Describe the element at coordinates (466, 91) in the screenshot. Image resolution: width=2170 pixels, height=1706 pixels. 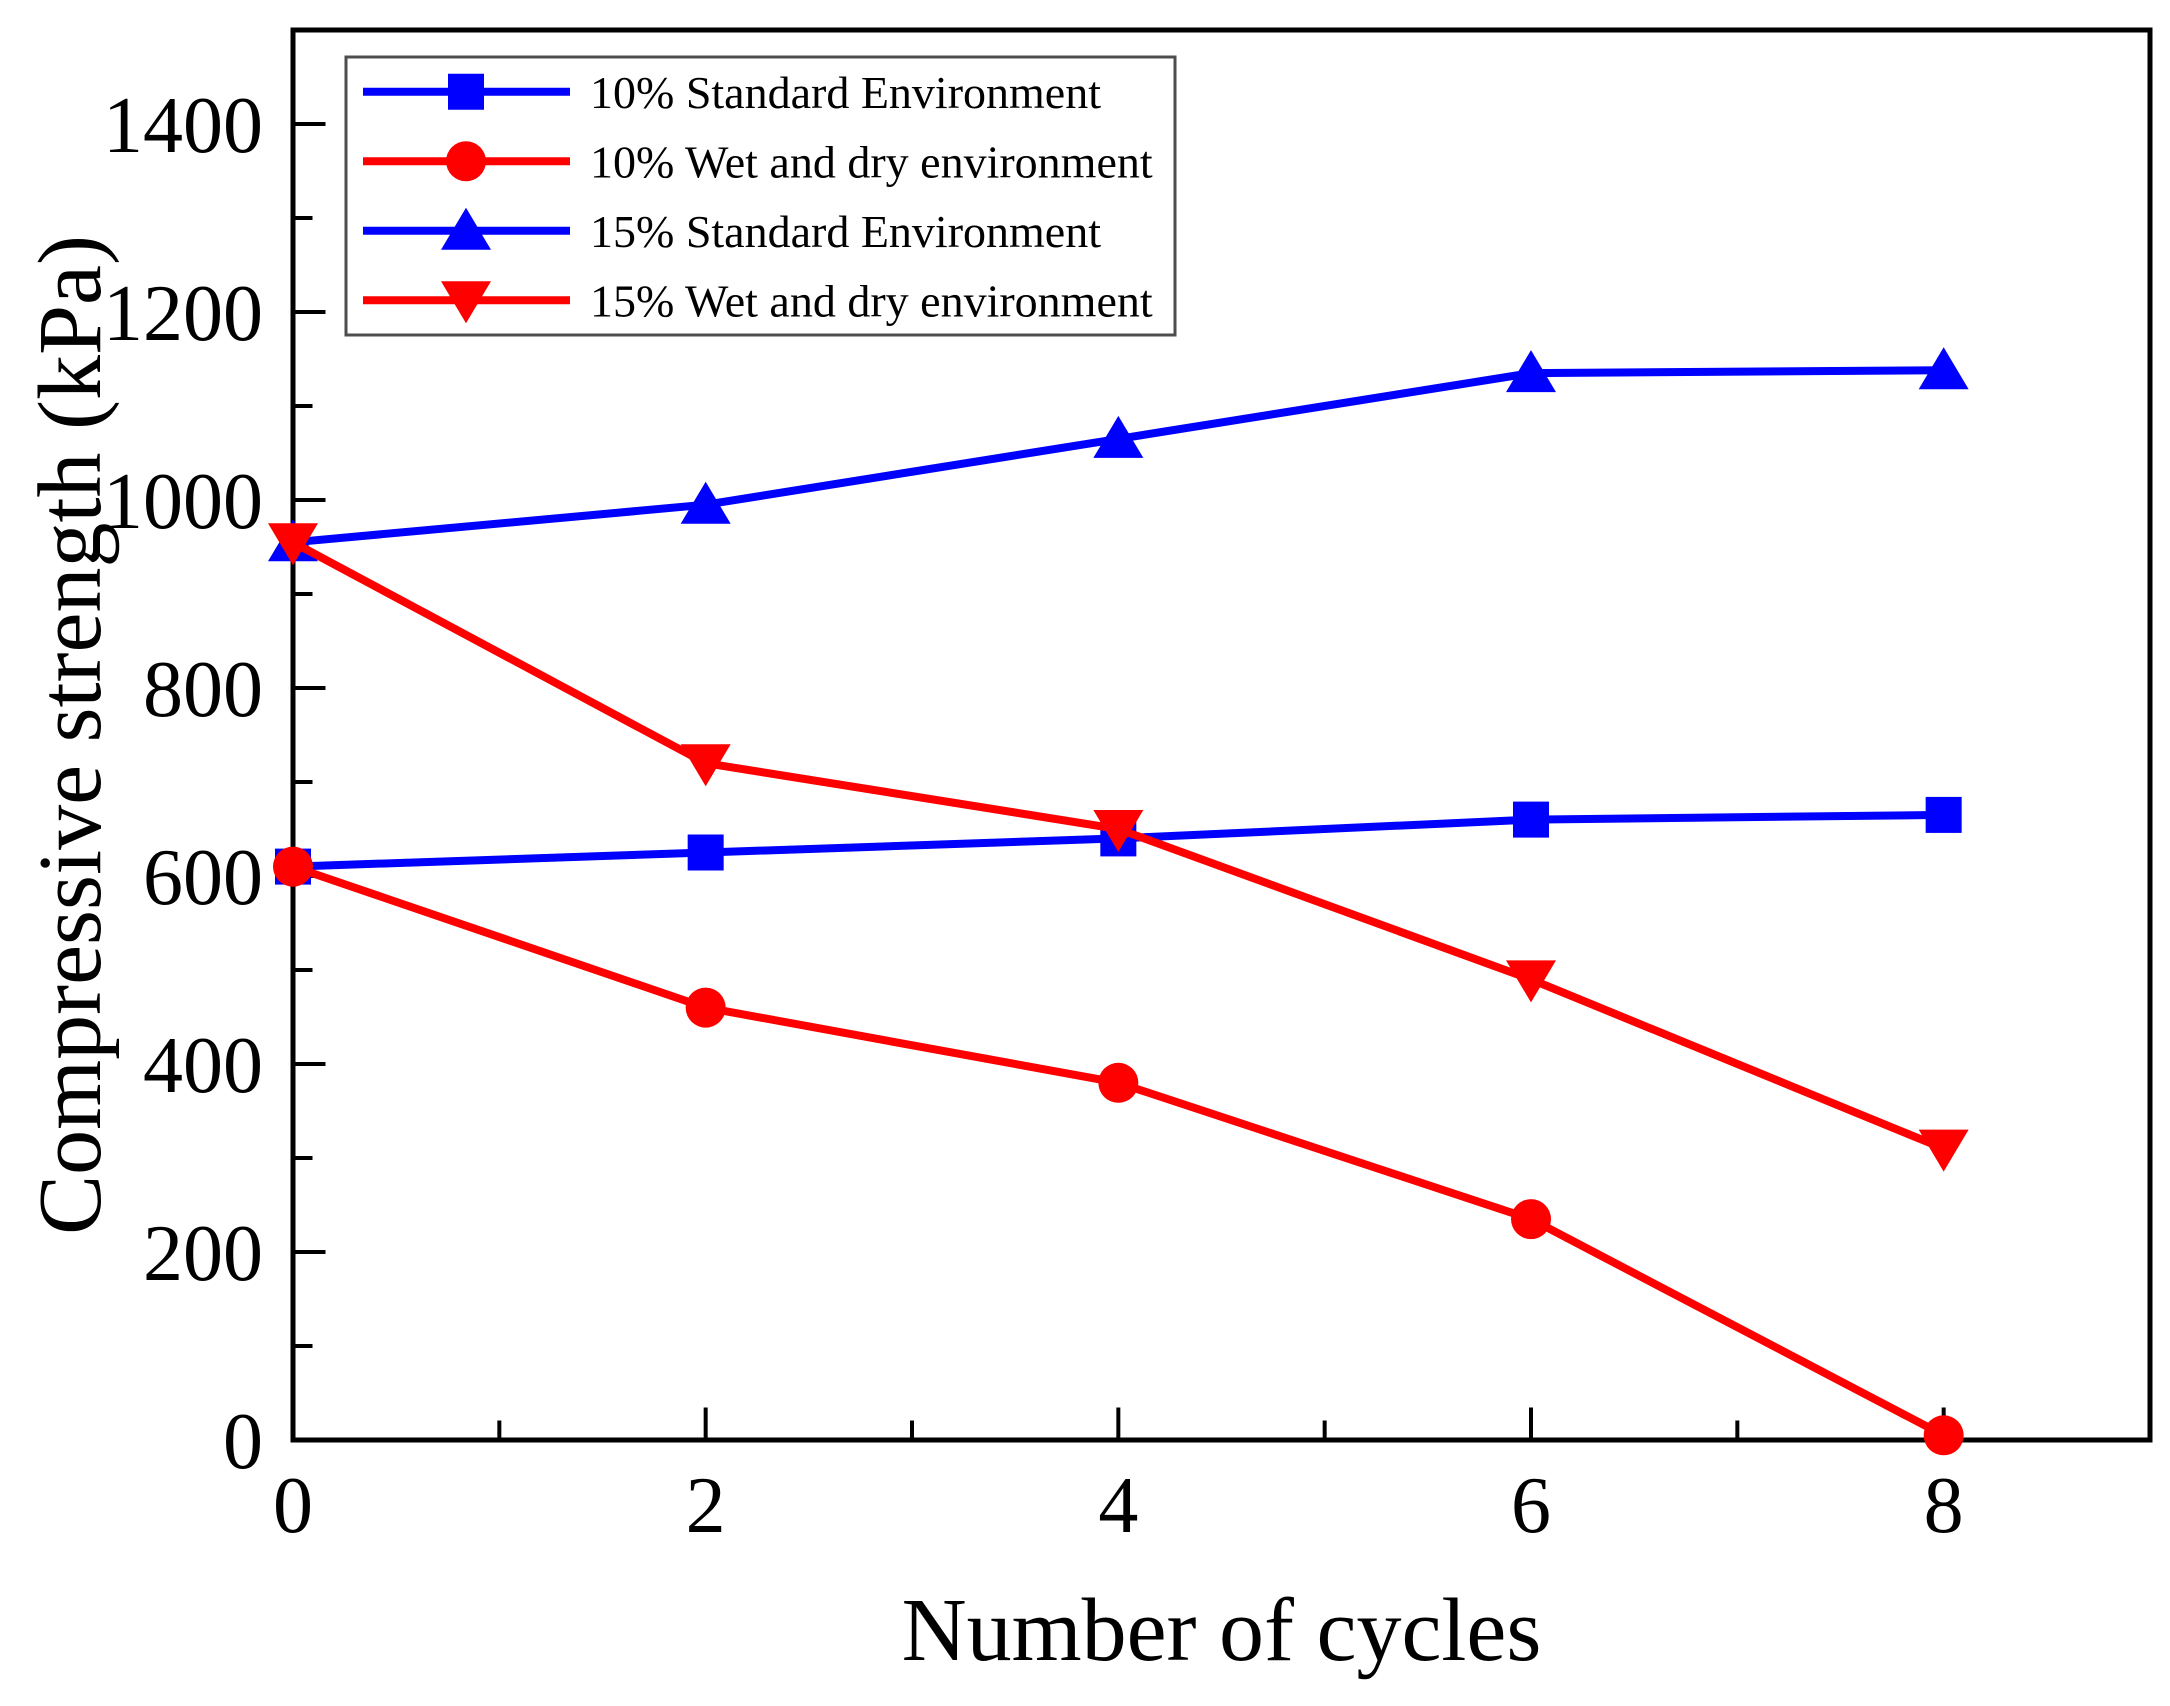
I see `square-marker-icon` at that location.